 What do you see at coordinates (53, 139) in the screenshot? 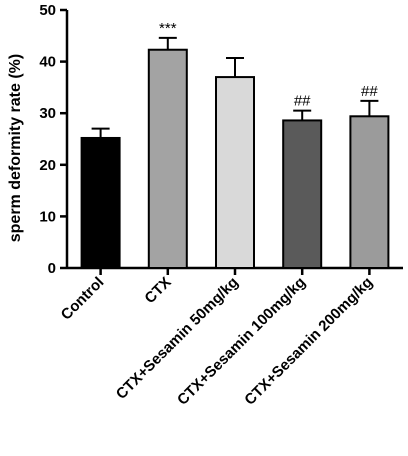
I see `y-axis-ticks: 0 10 20 30 40 50` at bounding box center [53, 139].